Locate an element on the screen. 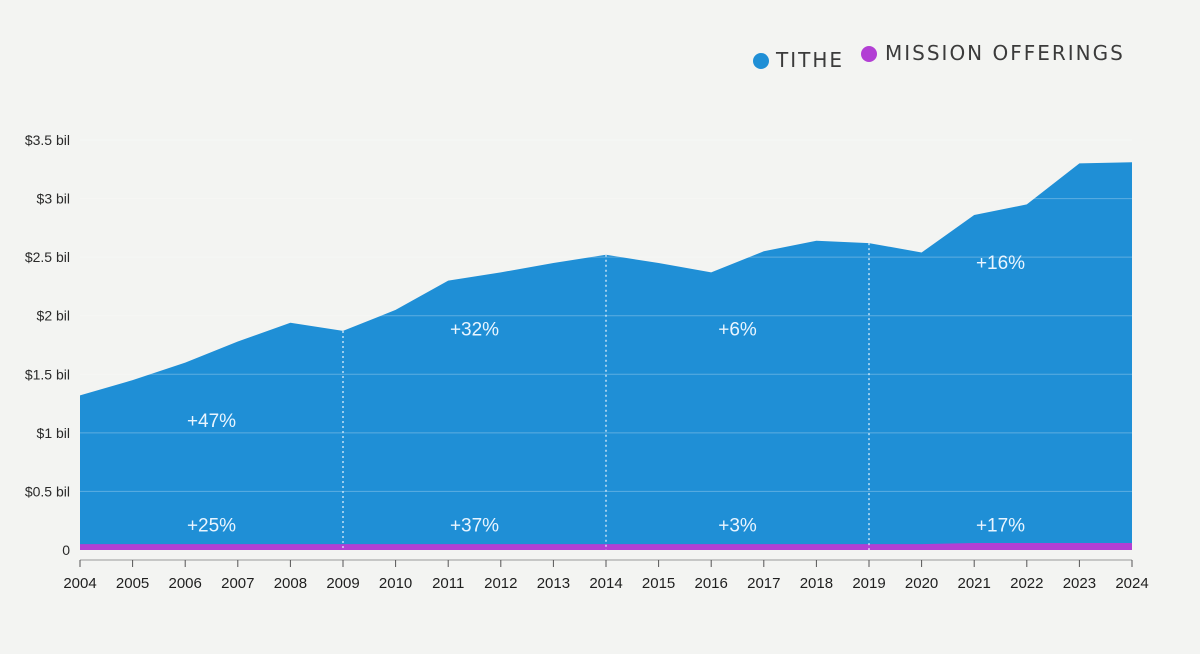 This screenshot has height=654, width=1200. x-tick-label: 2022 is located at coordinates (1026, 583).